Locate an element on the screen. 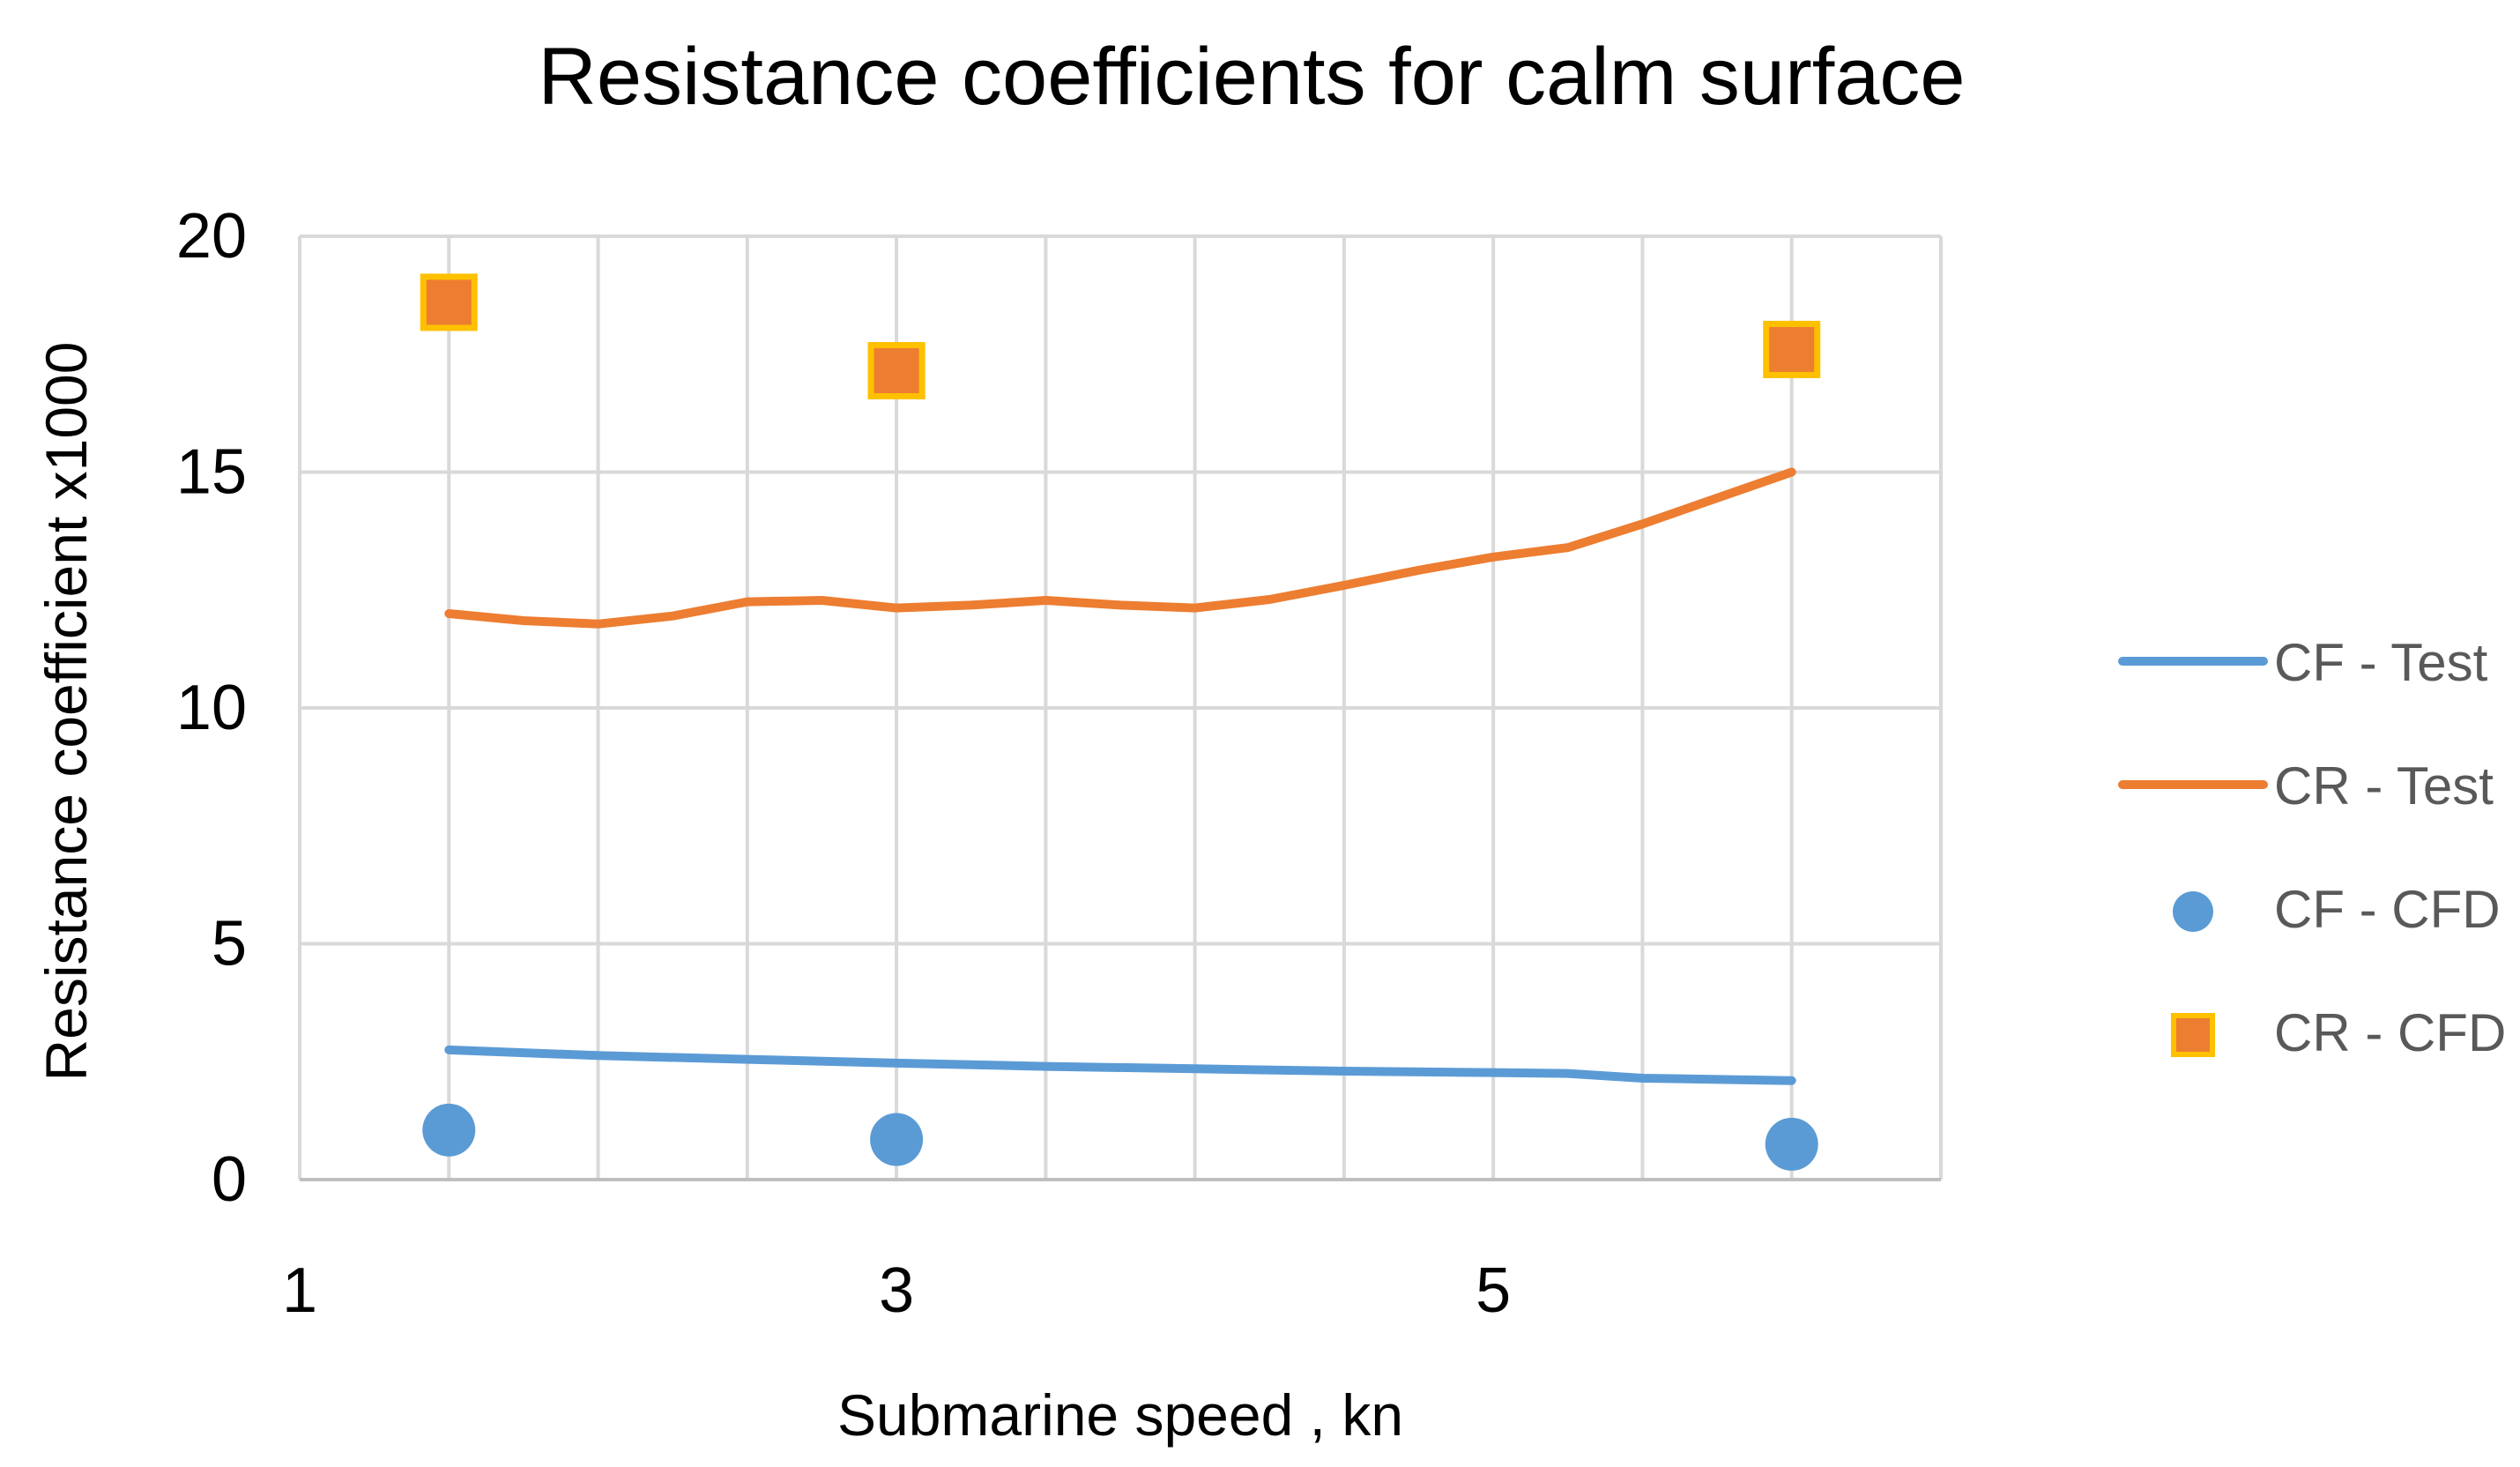 The height and width of the screenshot is (1467, 2520). legend-label: CF - CFD is located at coordinates (2387, 910).